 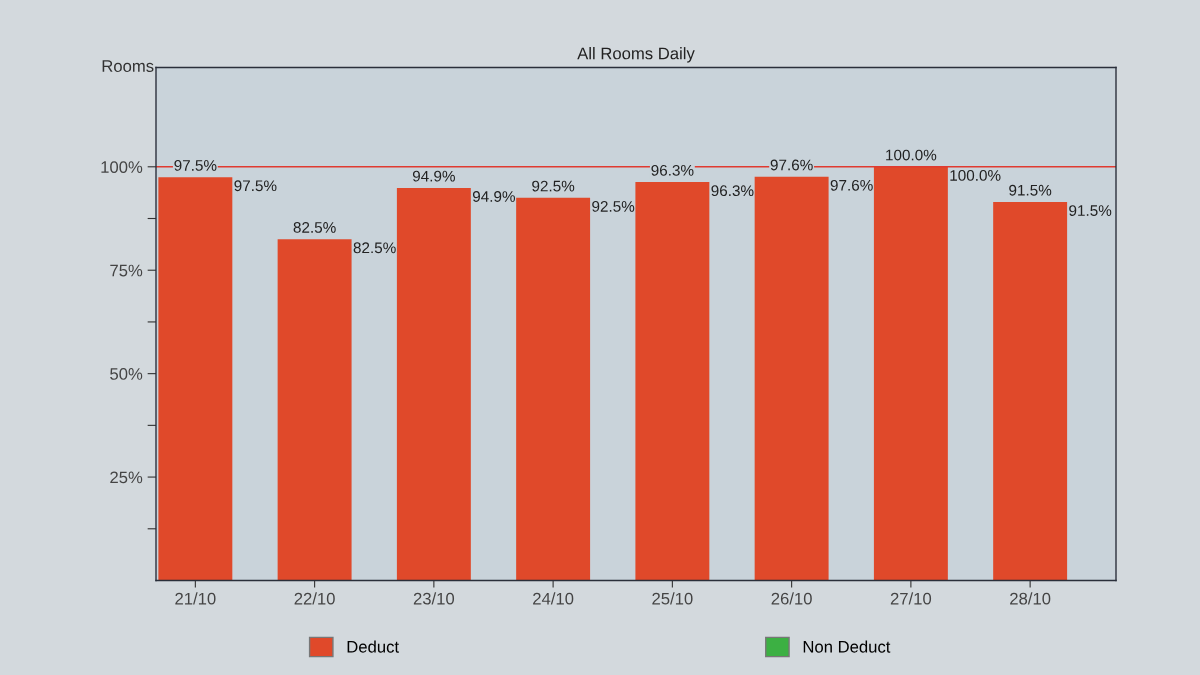 I want to click on legend-label: Deduct, so click(x=373, y=646).